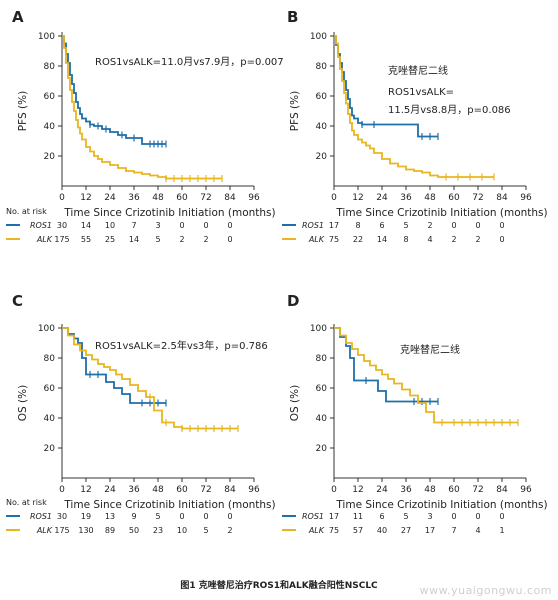  Describe the element at coordinates (50, 67) in the screenshot. I see `y-tick-label: 80` at that location.